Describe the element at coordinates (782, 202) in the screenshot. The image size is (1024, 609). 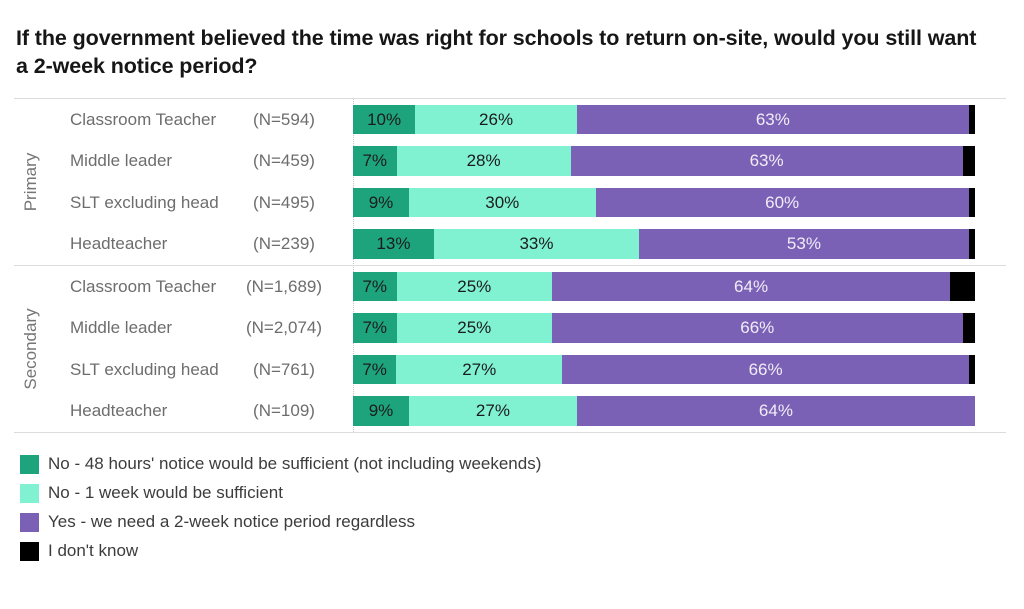
I see `bar-segment-2-week: 60%` at that location.